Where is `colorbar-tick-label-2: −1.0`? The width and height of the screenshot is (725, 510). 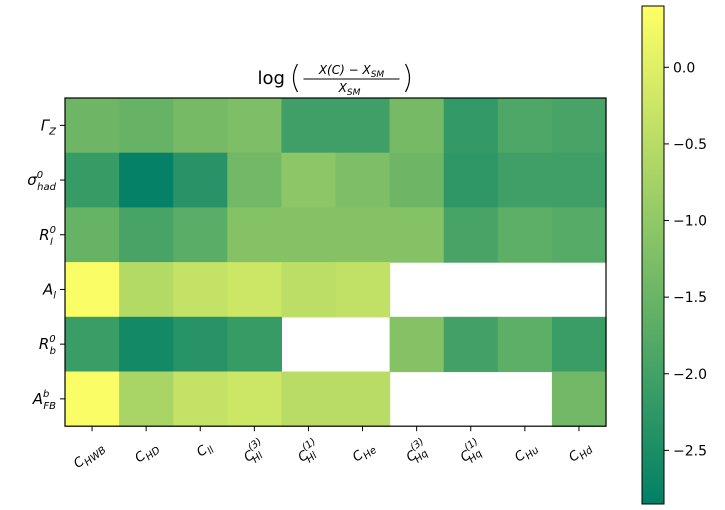
colorbar-tick-label-2: −1.0 is located at coordinates (690, 222).